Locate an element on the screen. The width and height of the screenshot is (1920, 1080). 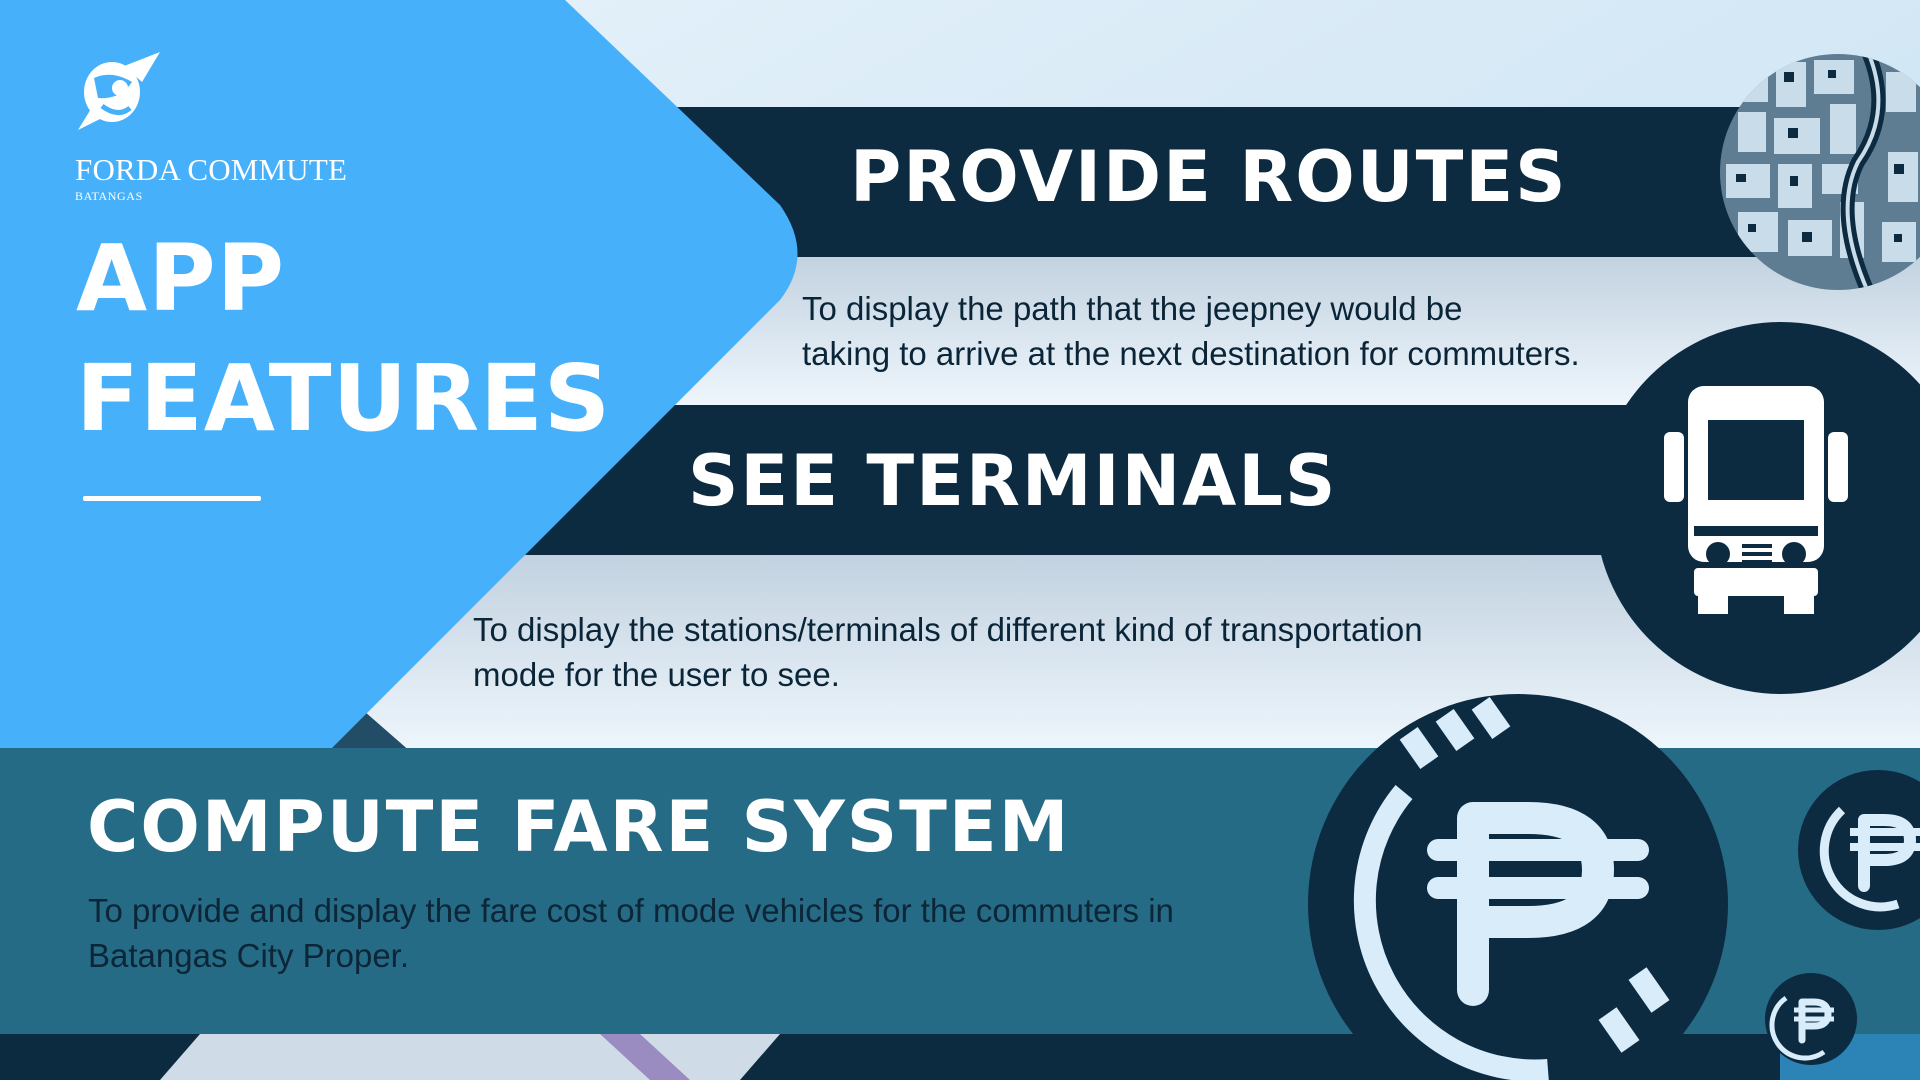
brand-name: FORDA COMMUTE is located at coordinates (211, 169).